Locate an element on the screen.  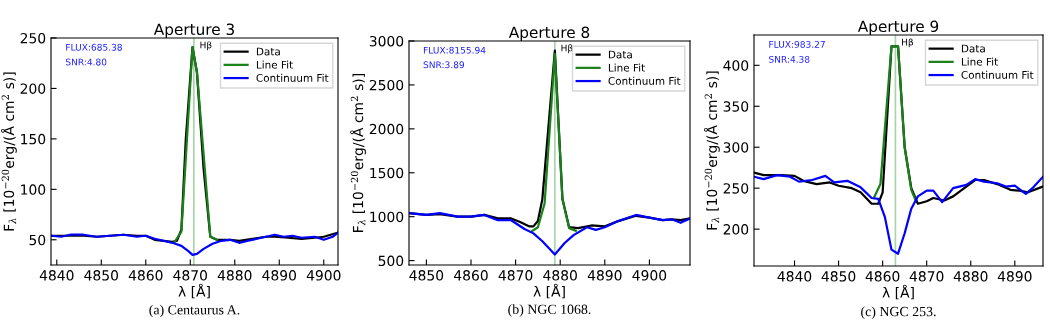
annotation: SNR:4.38 is located at coordinates (789, 59).